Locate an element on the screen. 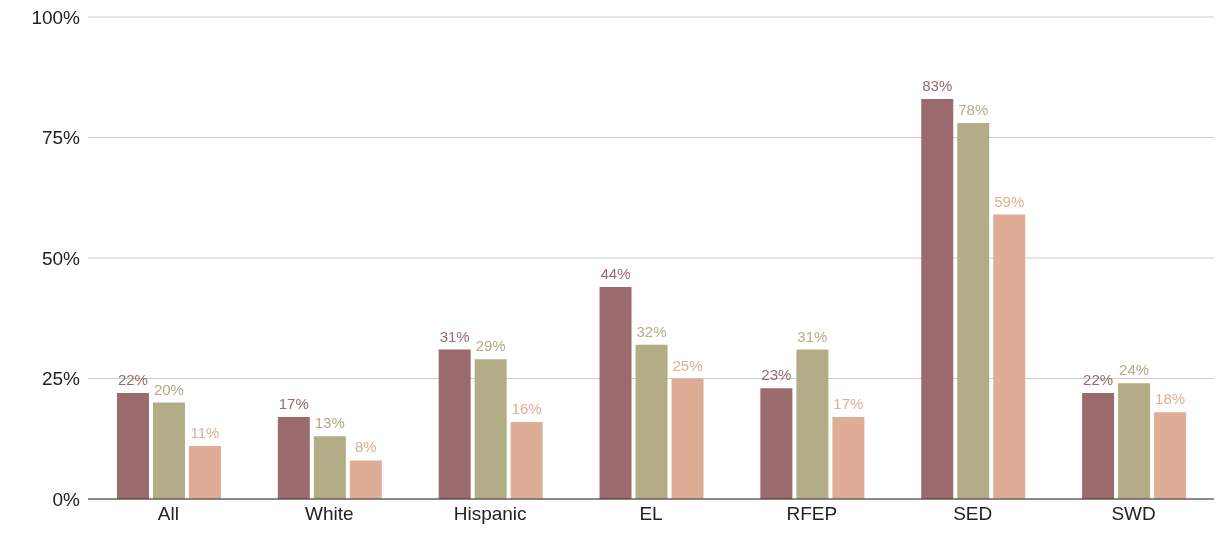 This screenshot has height=547, width=1232. x-tick-label: All is located at coordinates (168, 514).